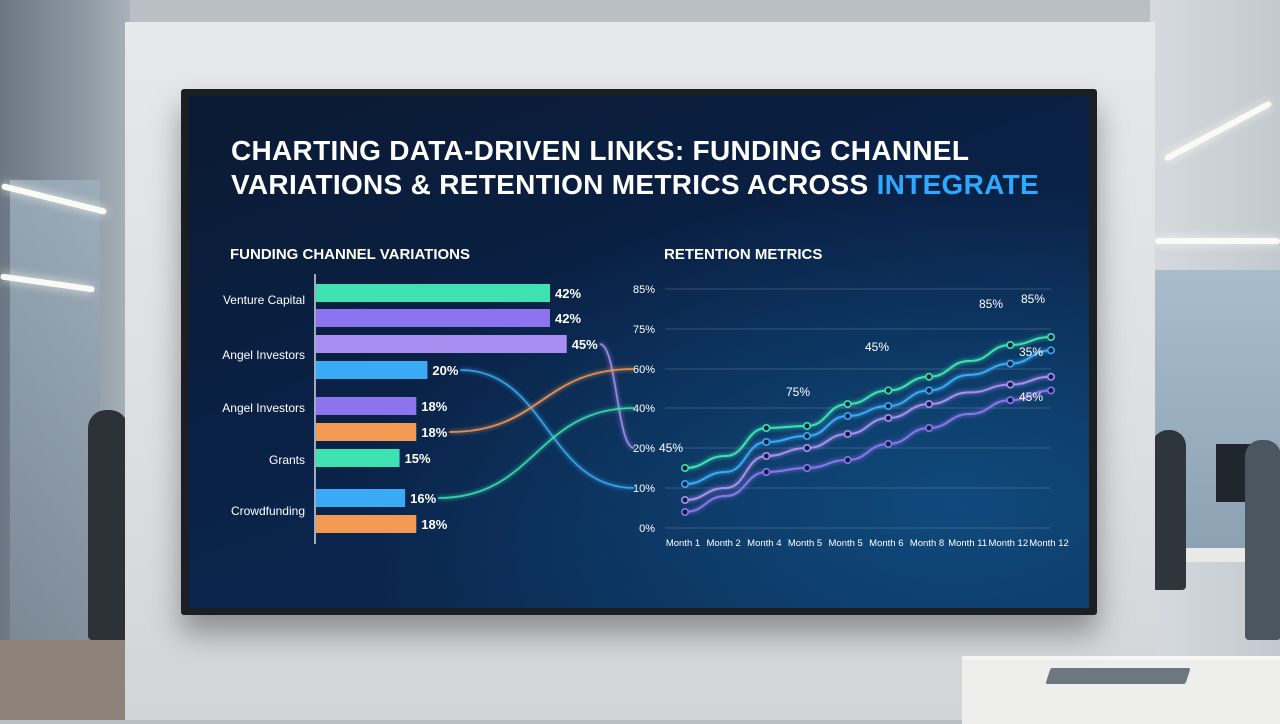 The height and width of the screenshot is (724, 1280). What do you see at coordinates (644, 330) in the screenshot?
I see `retention-y-tick: 75%` at bounding box center [644, 330].